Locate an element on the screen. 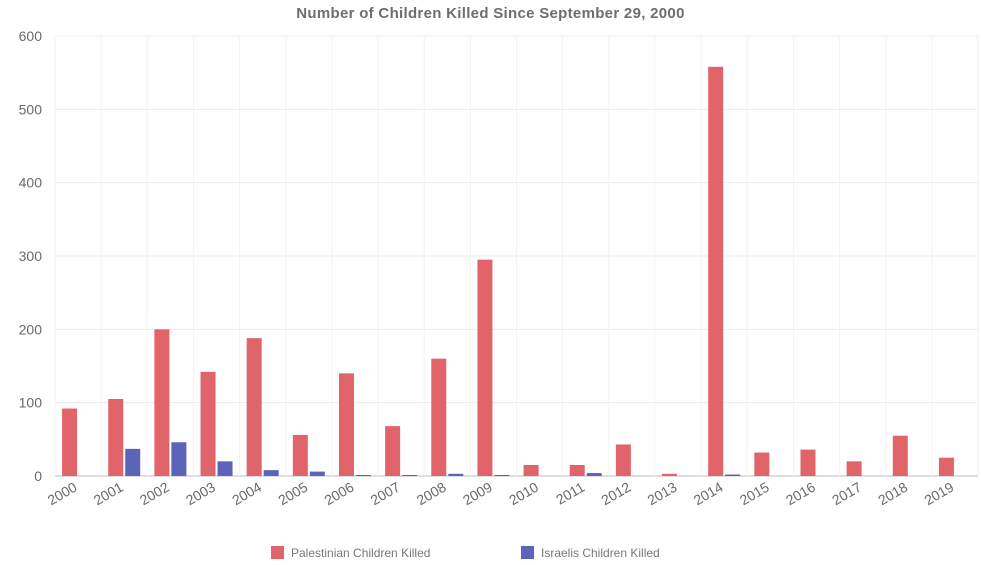  x-tick-label: 2019 is located at coordinates (938, 494).